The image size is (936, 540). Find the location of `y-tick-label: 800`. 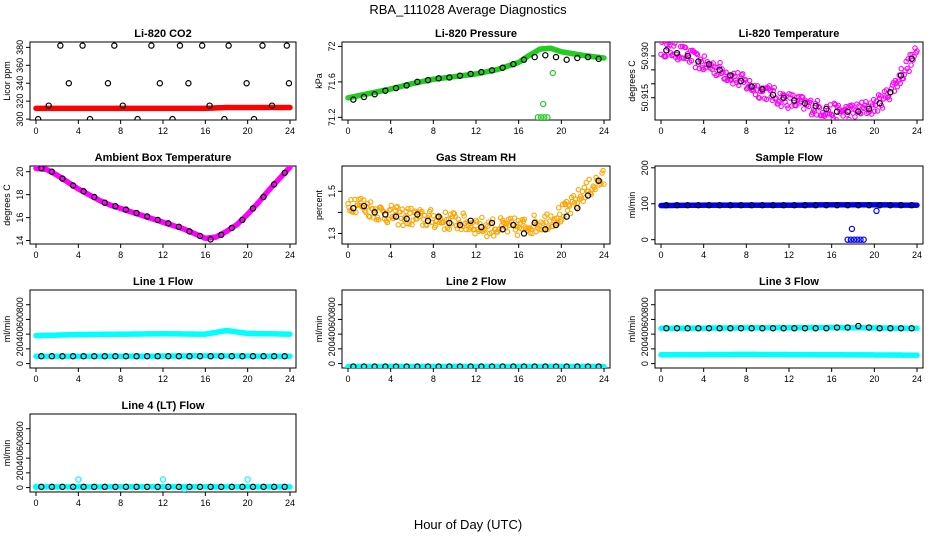

y-tick-label: 800 is located at coordinates (20, 304).